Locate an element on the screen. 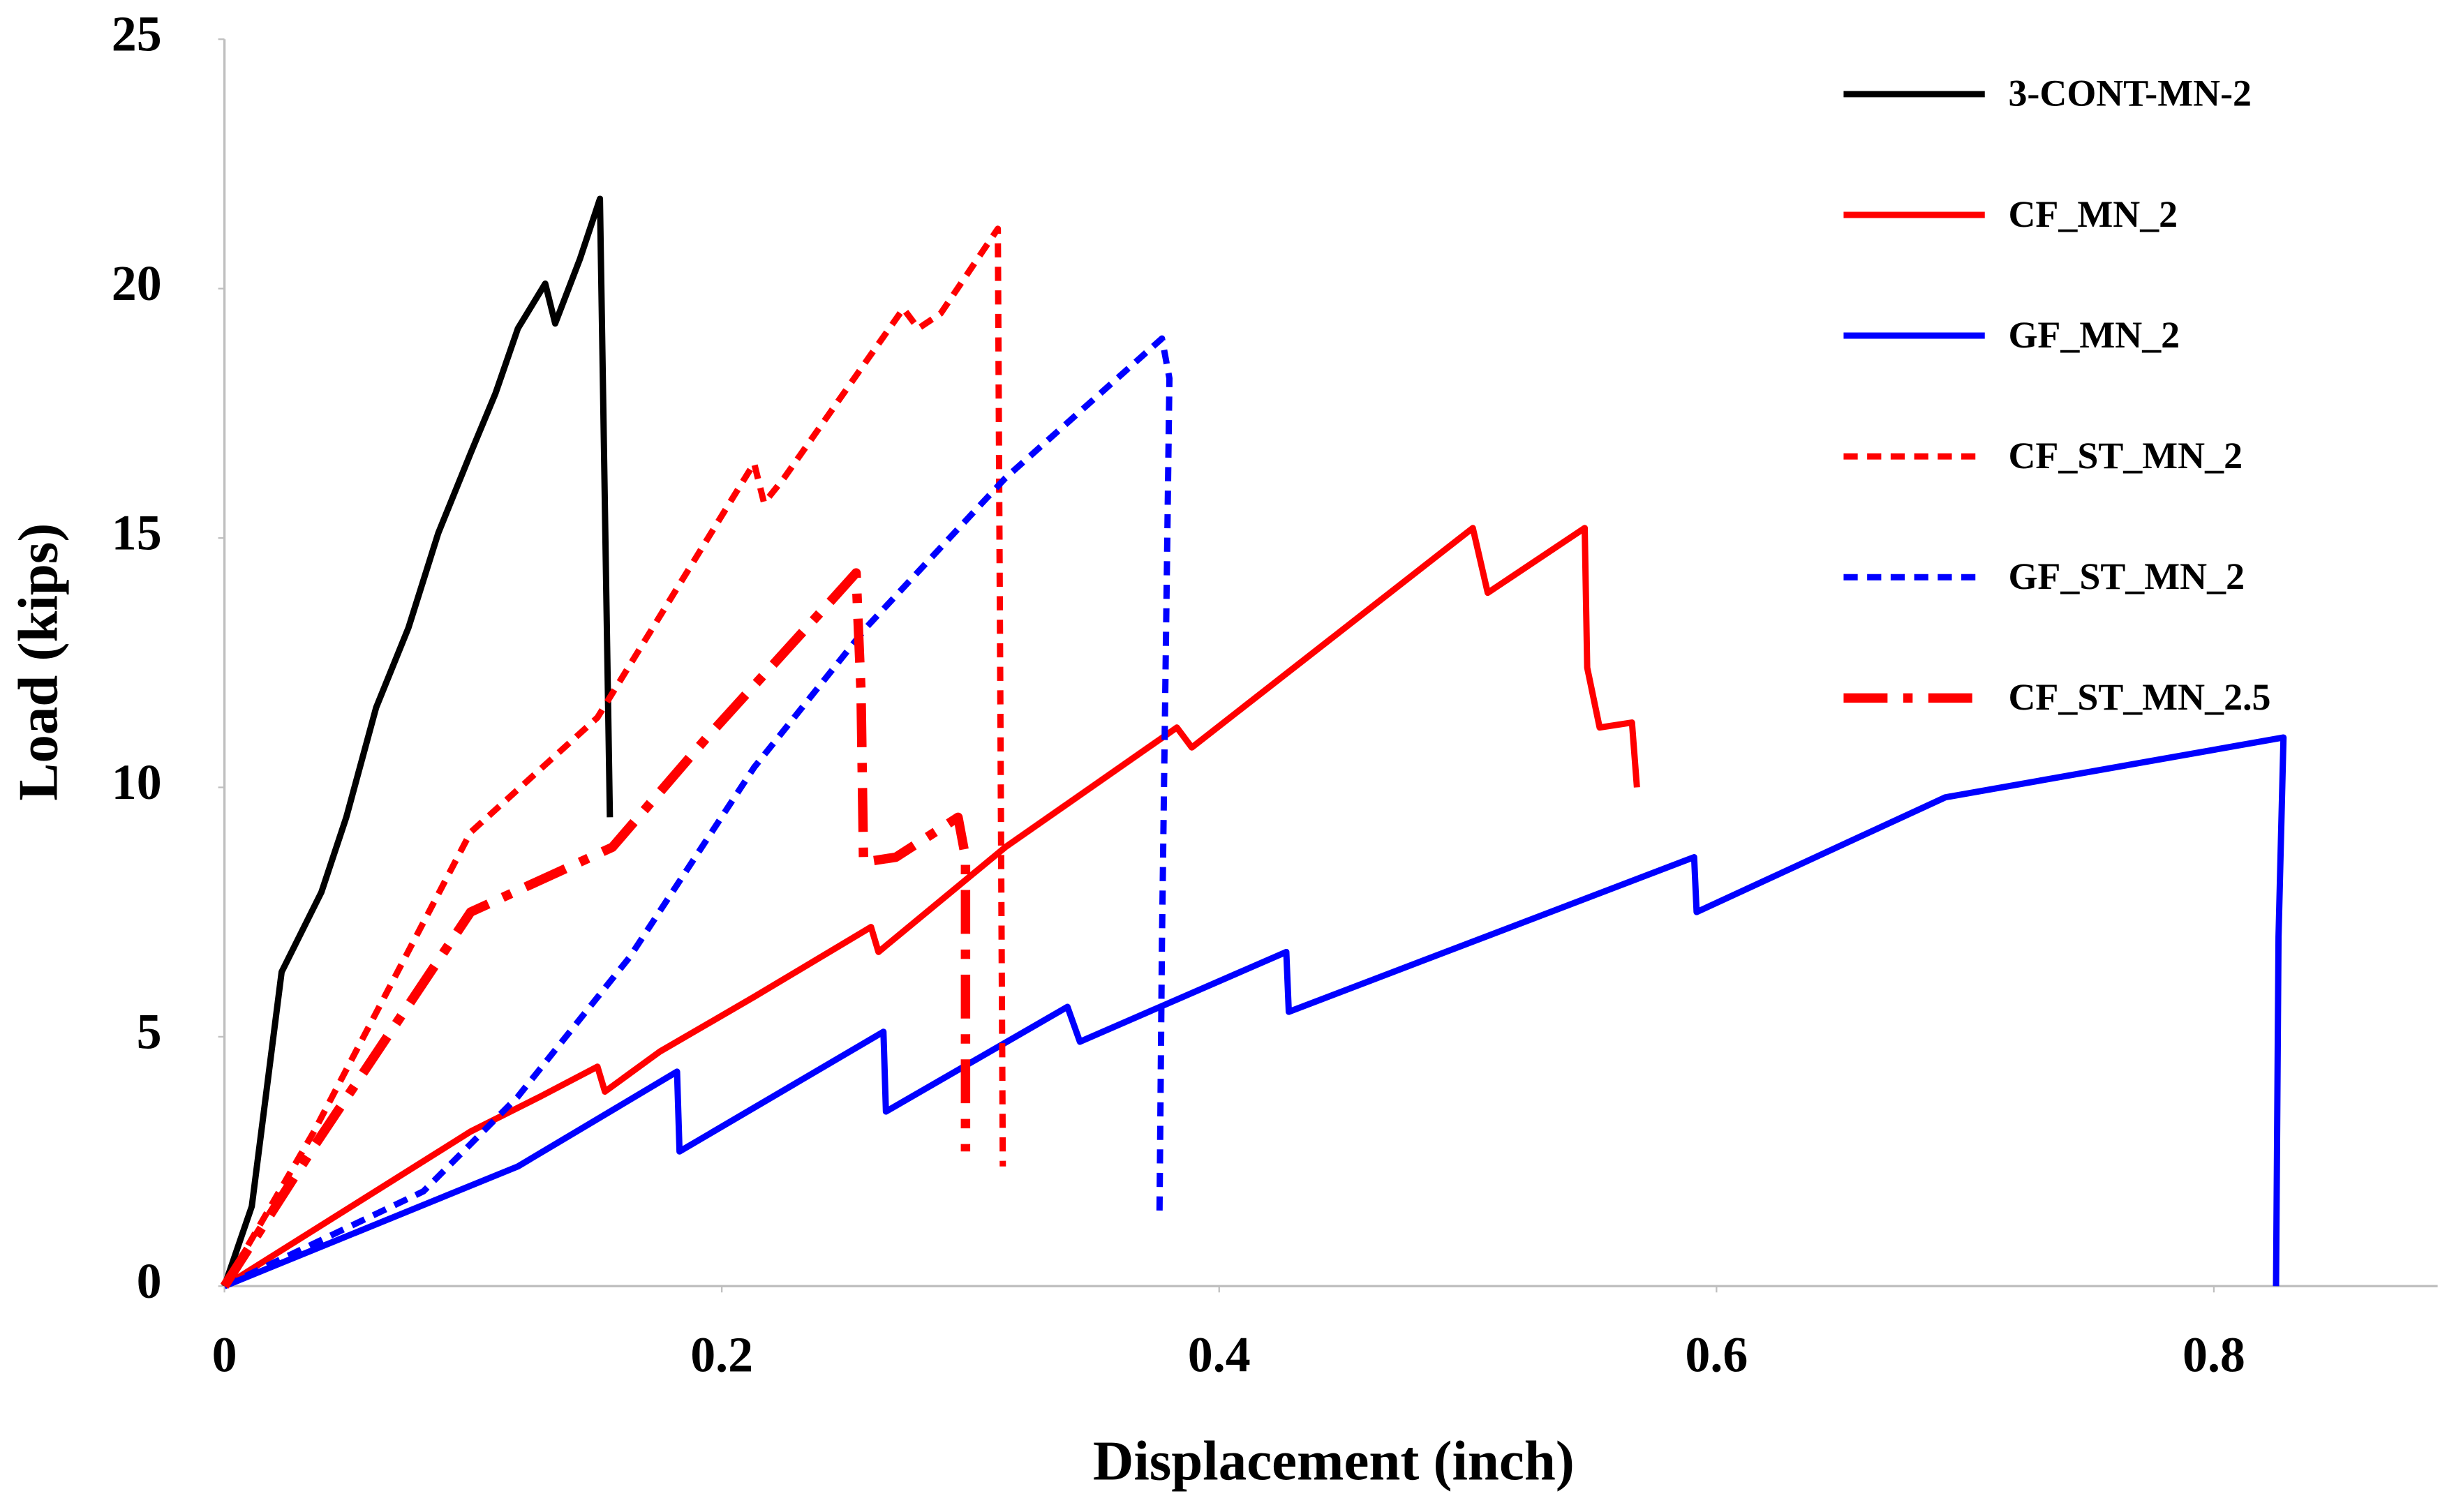  legend-label: GF_MN_2 is located at coordinates (2094, 335).